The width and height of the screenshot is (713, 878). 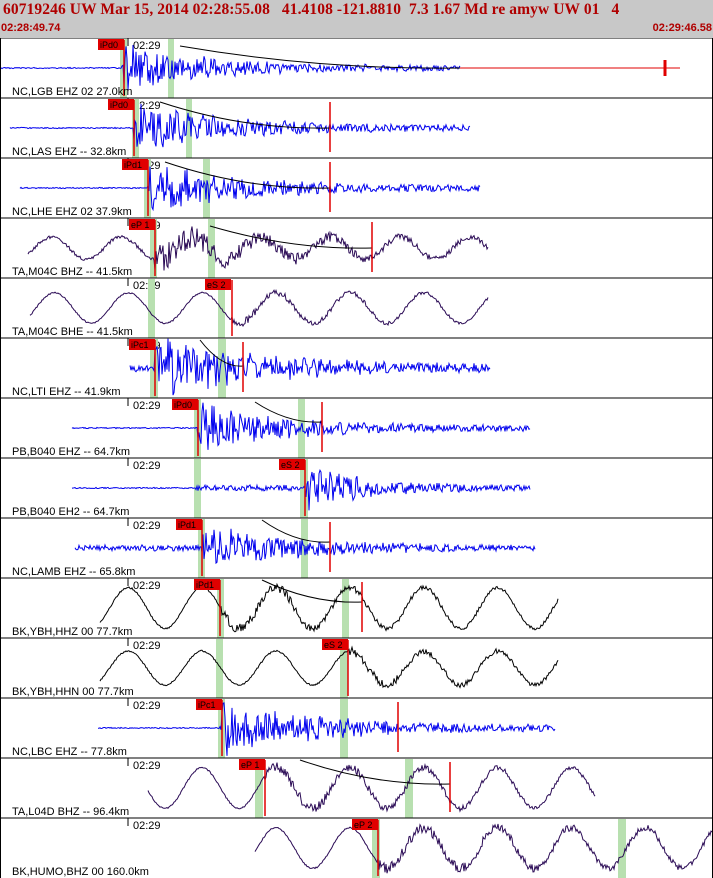 I want to click on station-label: PB,B040 EH2 -- 64.7km, so click(x=70, y=512).